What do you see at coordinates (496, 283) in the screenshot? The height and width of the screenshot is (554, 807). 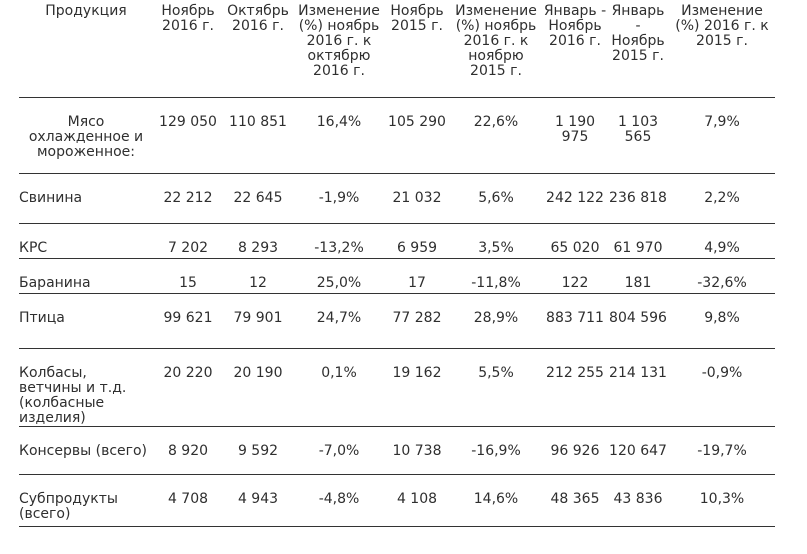 I see `cell: -11,8%` at bounding box center [496, 283].